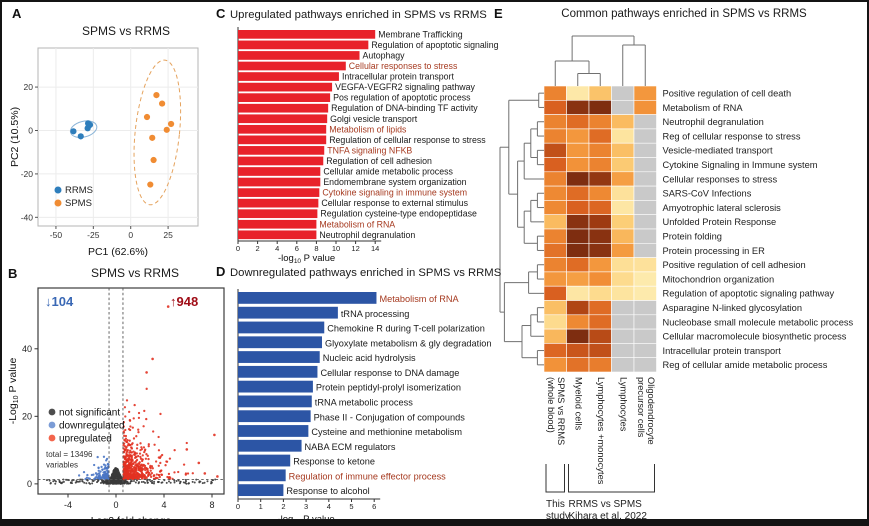  What do you see at coordinates (62, 465) in the screenshot?
I see `total-variables-note: variables` at bounding box center [62, 465].